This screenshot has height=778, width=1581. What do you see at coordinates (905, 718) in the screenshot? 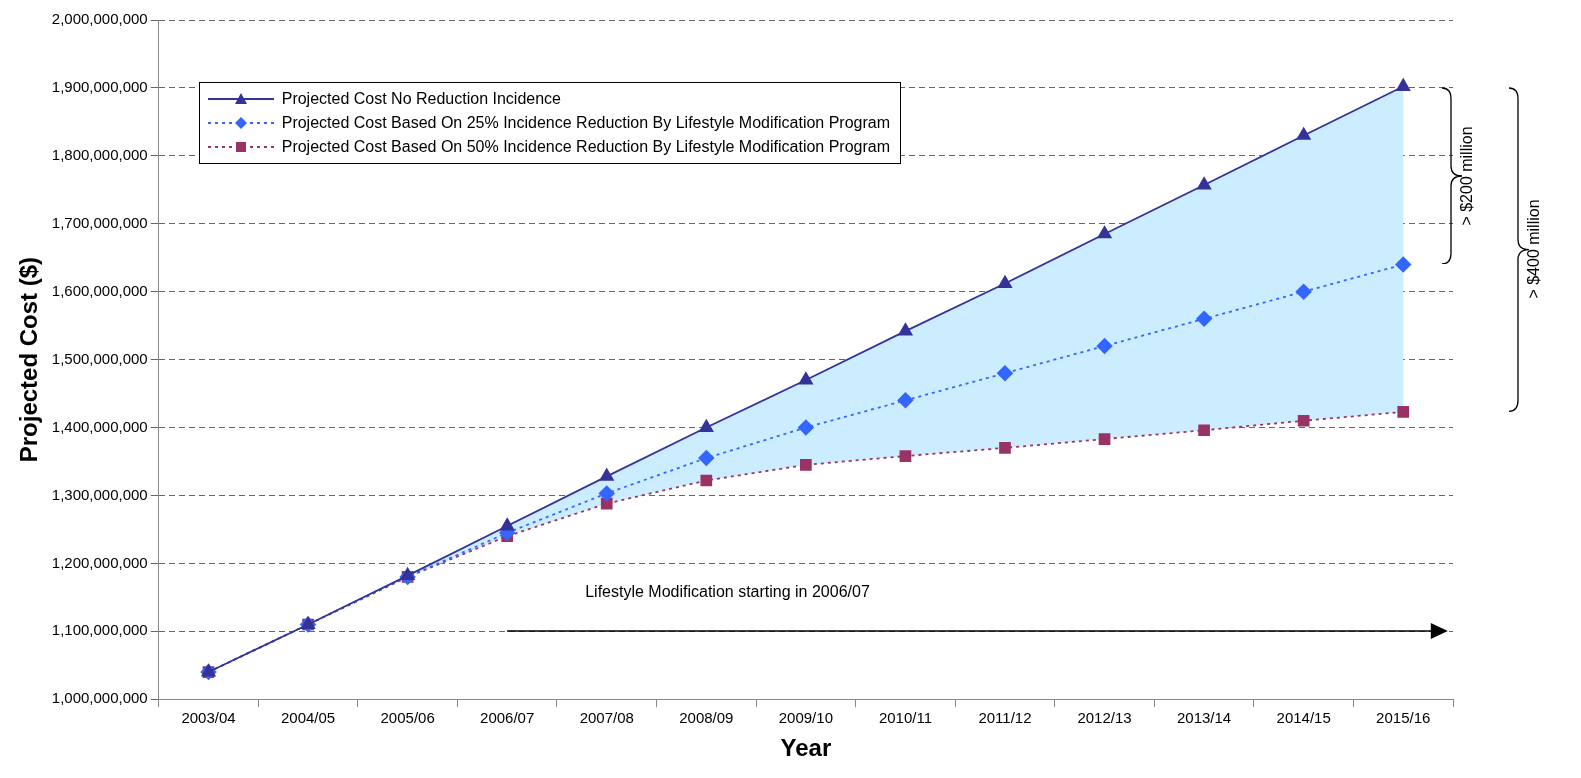
I see `x-tick-label: 2010/11` at bounding box center [905, 718].